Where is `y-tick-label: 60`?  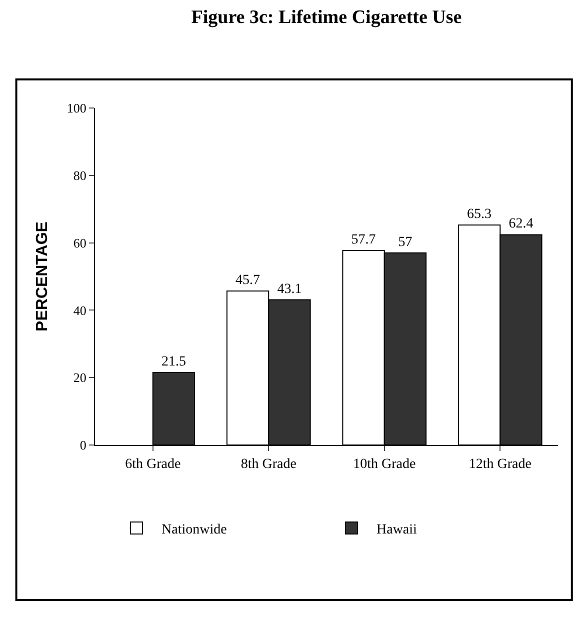
y-tick-label: 60 is located at coordinates (79, 242).